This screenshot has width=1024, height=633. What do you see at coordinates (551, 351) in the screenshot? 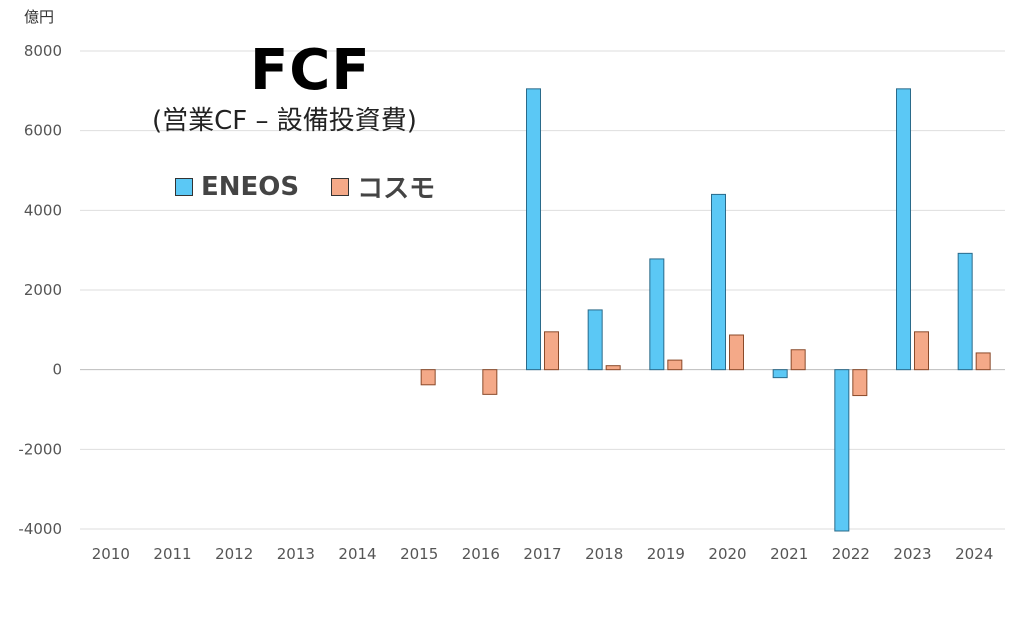
I see `bar-cosmo-2017` at bounding box center [551, 351].